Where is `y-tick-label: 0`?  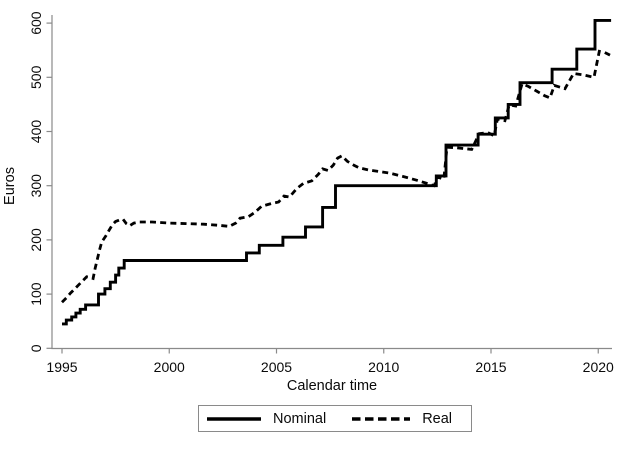
y-tick-label: 0 is located at coordinates (36, 348).